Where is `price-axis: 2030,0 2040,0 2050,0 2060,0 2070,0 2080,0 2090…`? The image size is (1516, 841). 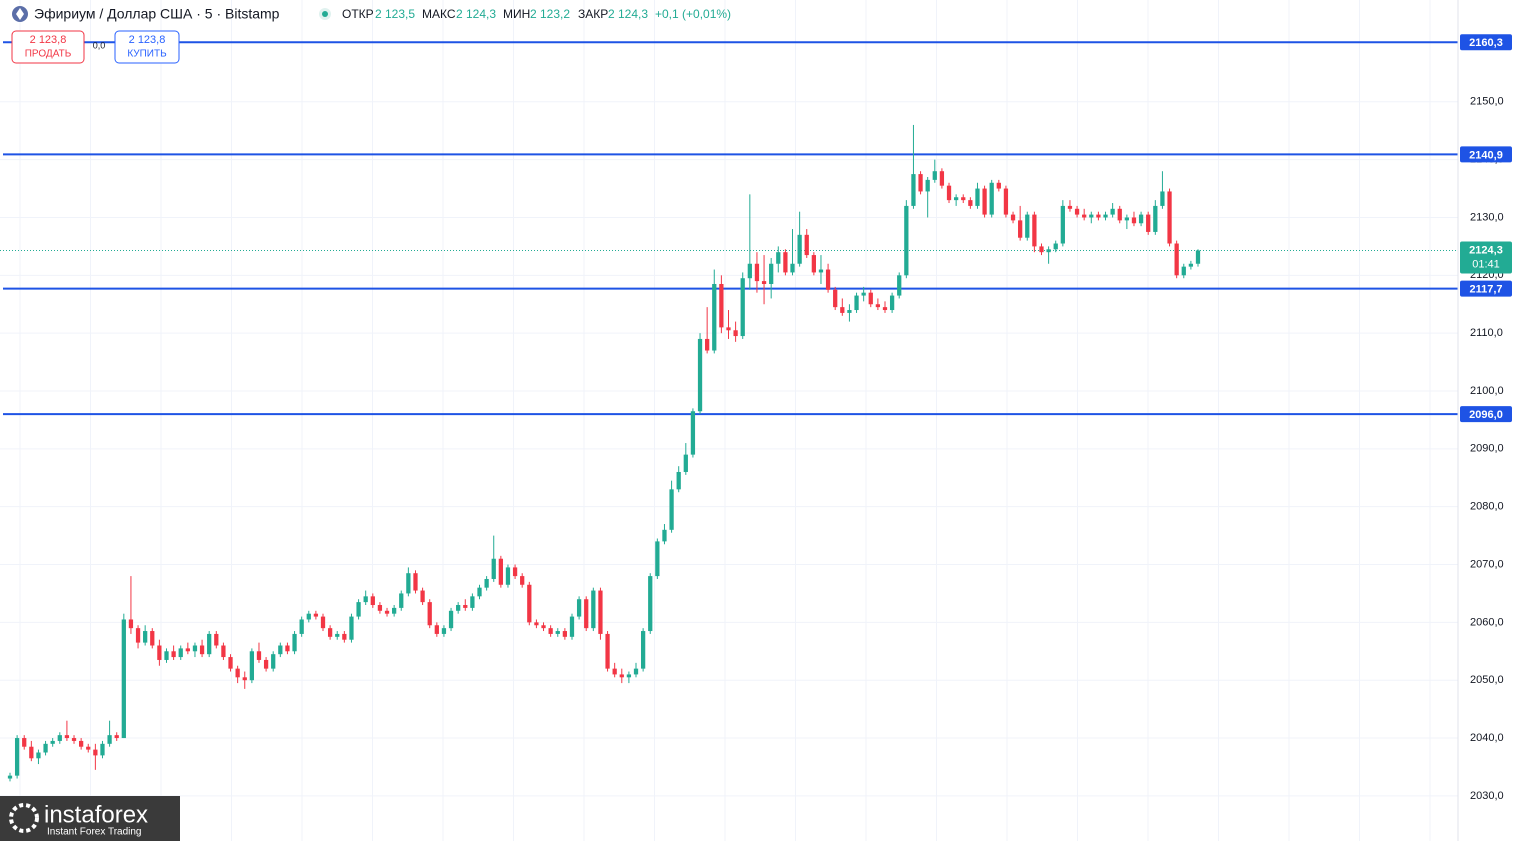
price-axis: 2030,0 2040,0 2050,0 2060,0 2070,0 2080,0 2090… is located at coordinates (1484, 420).